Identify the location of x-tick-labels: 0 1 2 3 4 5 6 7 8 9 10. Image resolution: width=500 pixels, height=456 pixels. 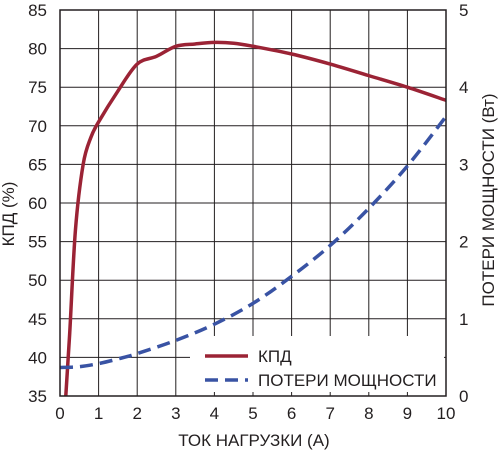
(255, 413).